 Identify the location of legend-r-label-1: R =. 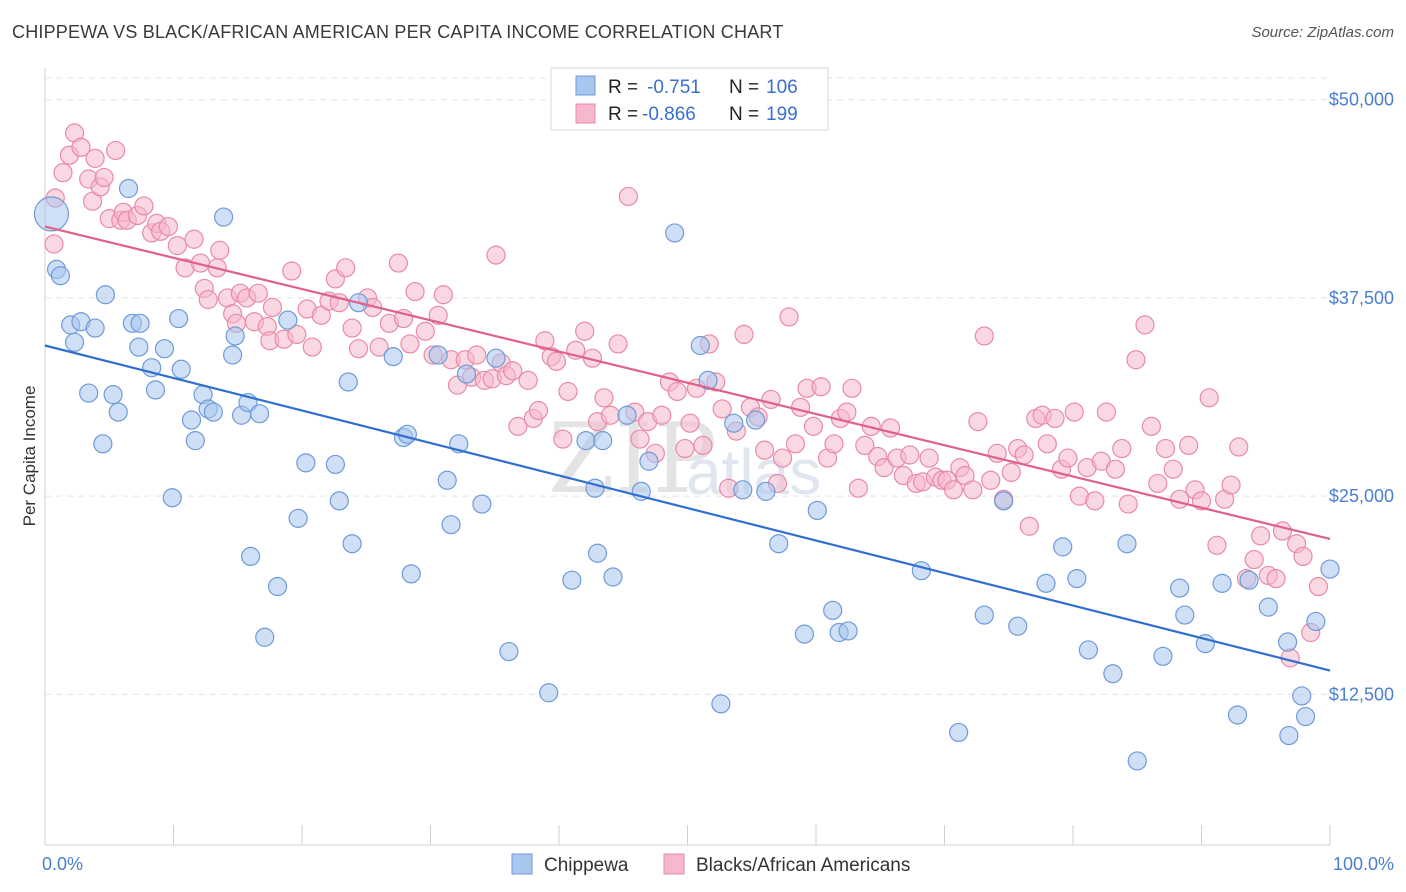
(623, 87).